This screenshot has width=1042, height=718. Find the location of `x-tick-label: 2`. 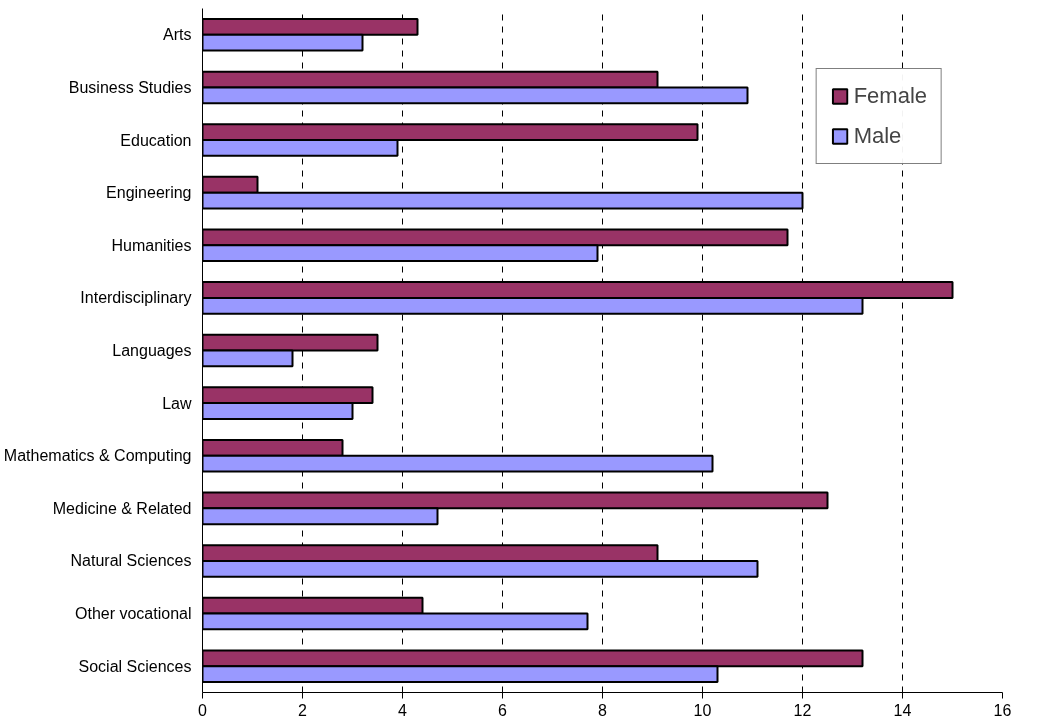

x-tick-label: 2 is located at coordinates (303, 709).